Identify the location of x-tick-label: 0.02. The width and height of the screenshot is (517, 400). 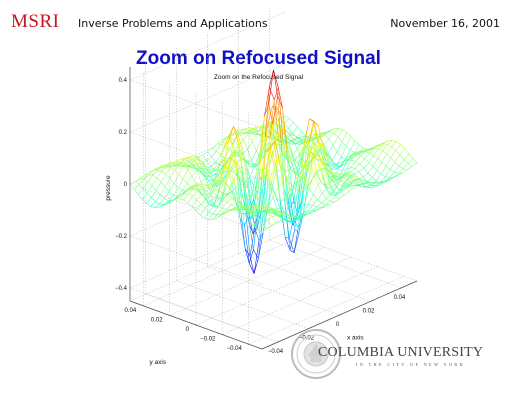
(369, 311).